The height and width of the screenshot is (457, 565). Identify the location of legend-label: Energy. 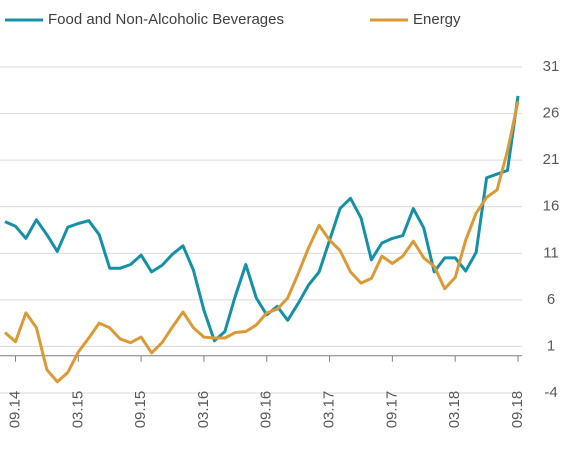
(437, 19).